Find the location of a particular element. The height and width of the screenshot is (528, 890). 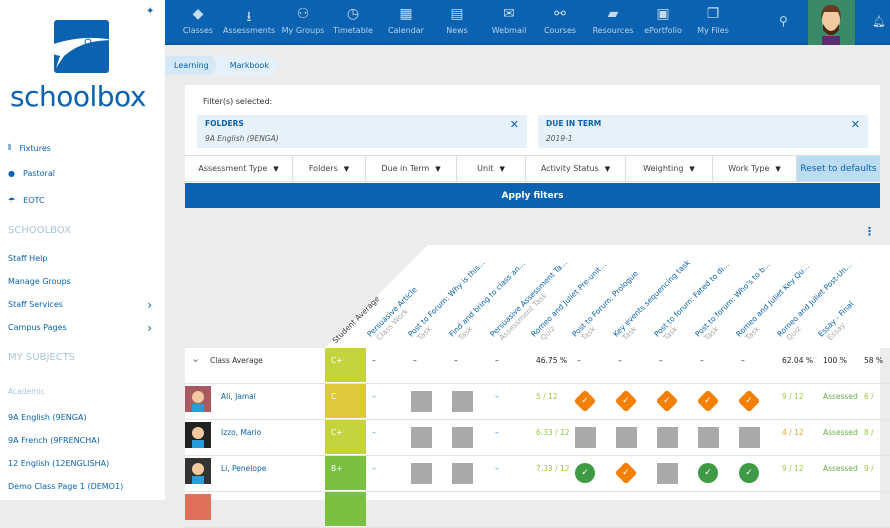

subject-link: Demo Class Page 1 (DEMO1) is located at coordinates (83, 486).